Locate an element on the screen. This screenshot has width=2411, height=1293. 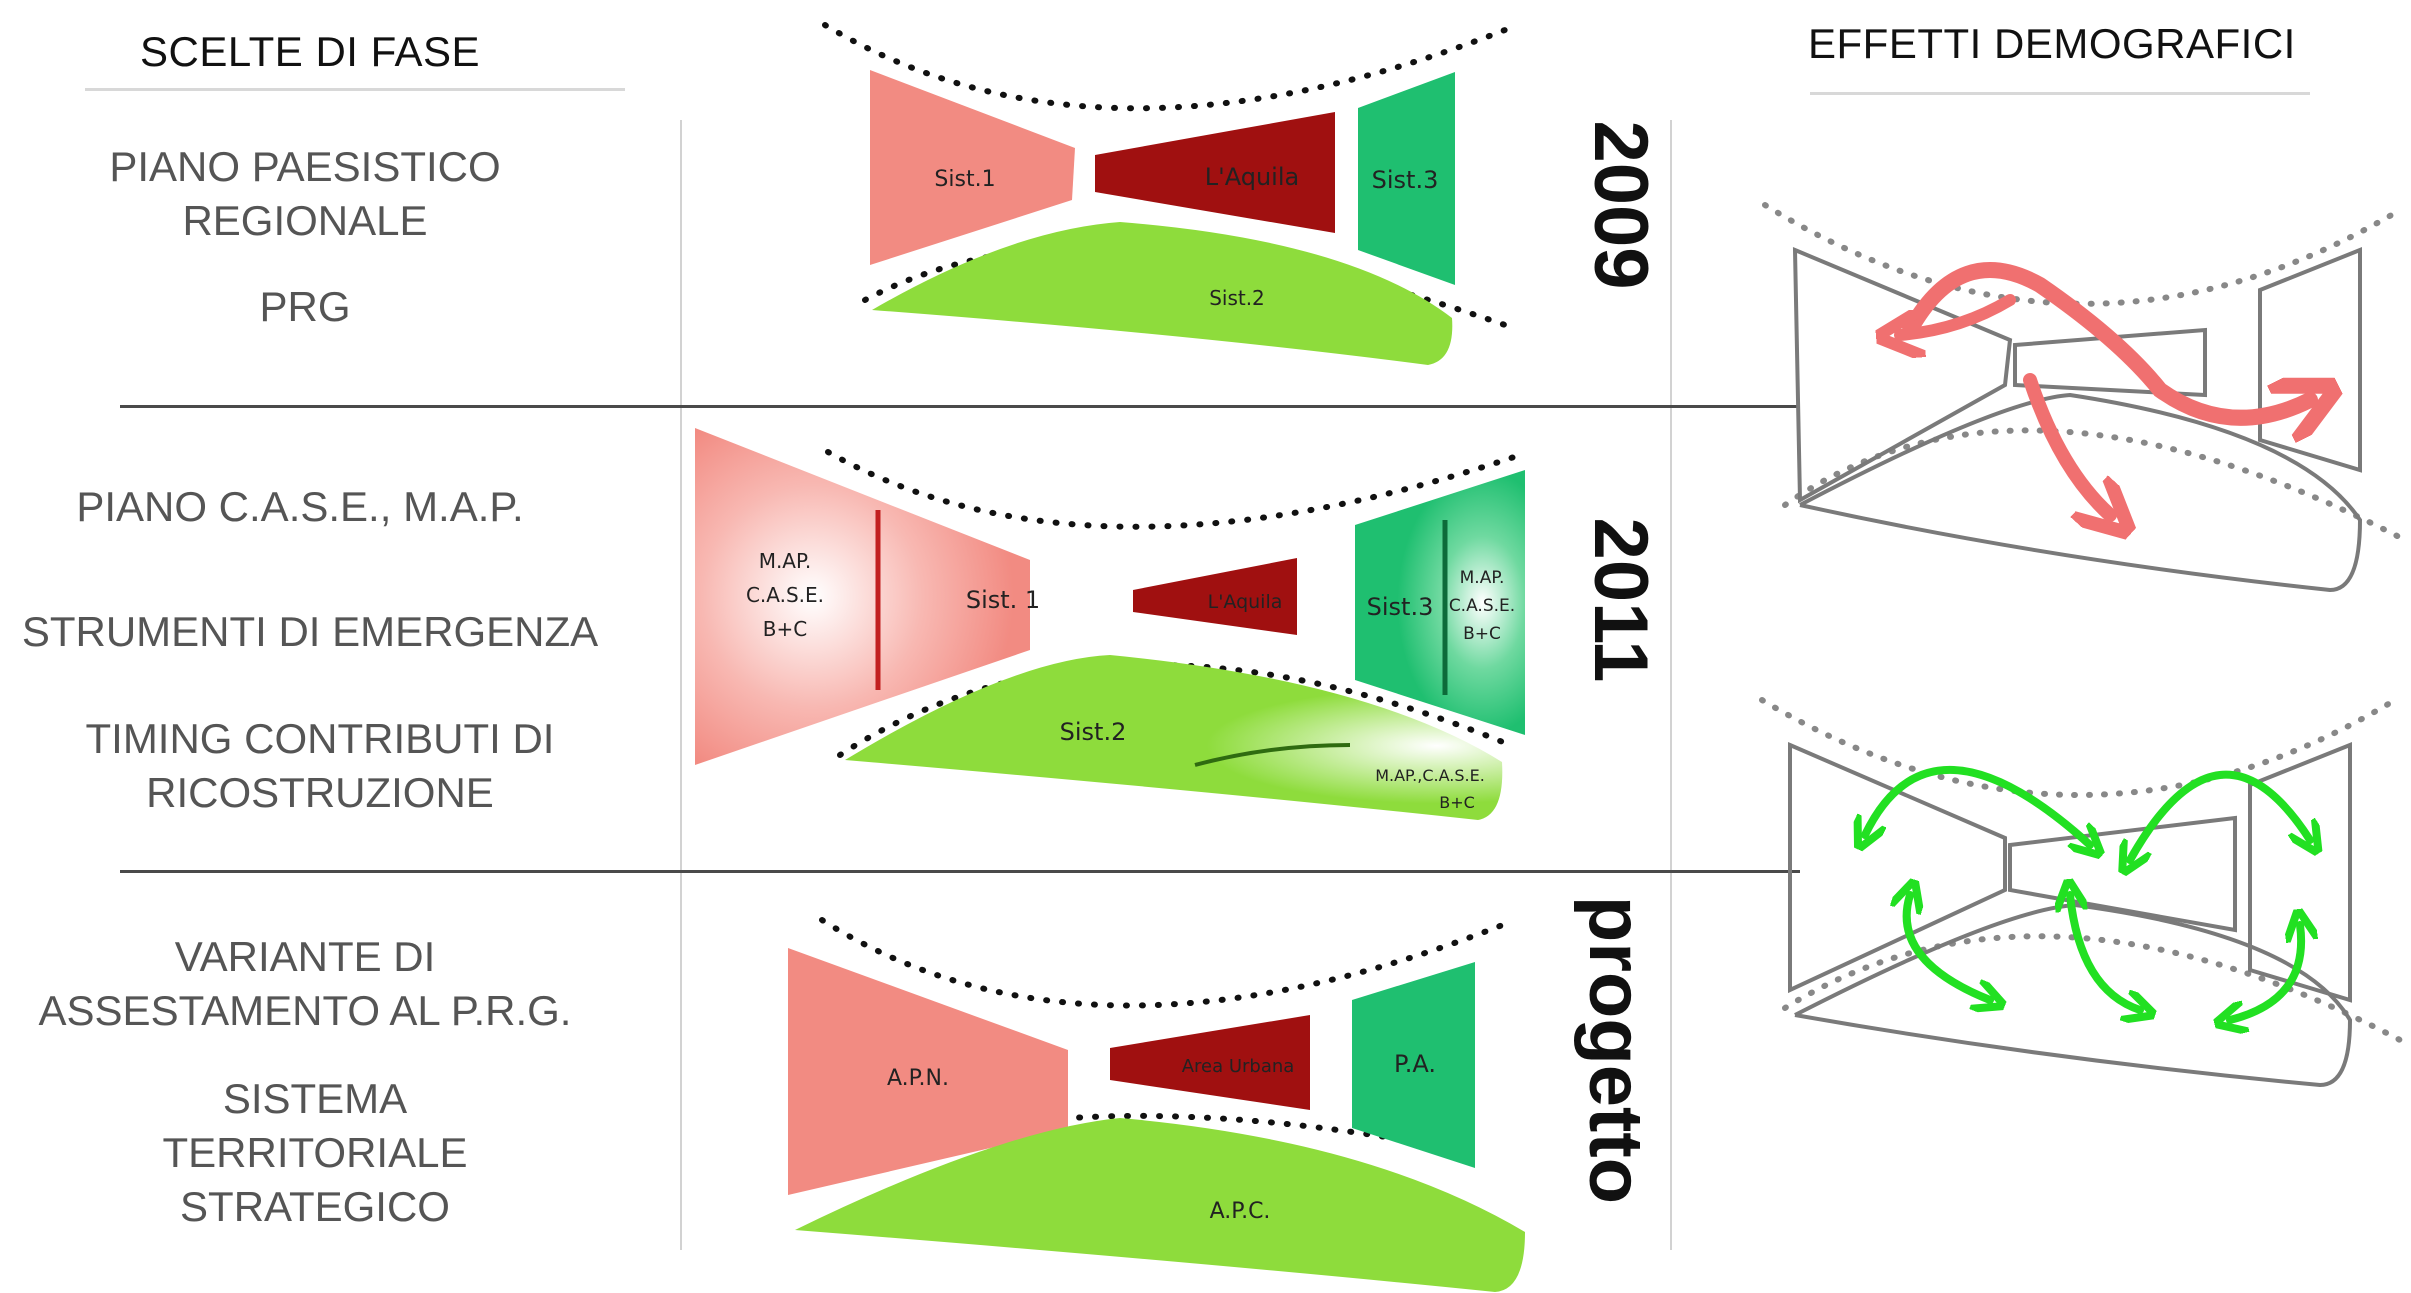
dotted-outline-top-e1 is located at coordinates (2082, 254).